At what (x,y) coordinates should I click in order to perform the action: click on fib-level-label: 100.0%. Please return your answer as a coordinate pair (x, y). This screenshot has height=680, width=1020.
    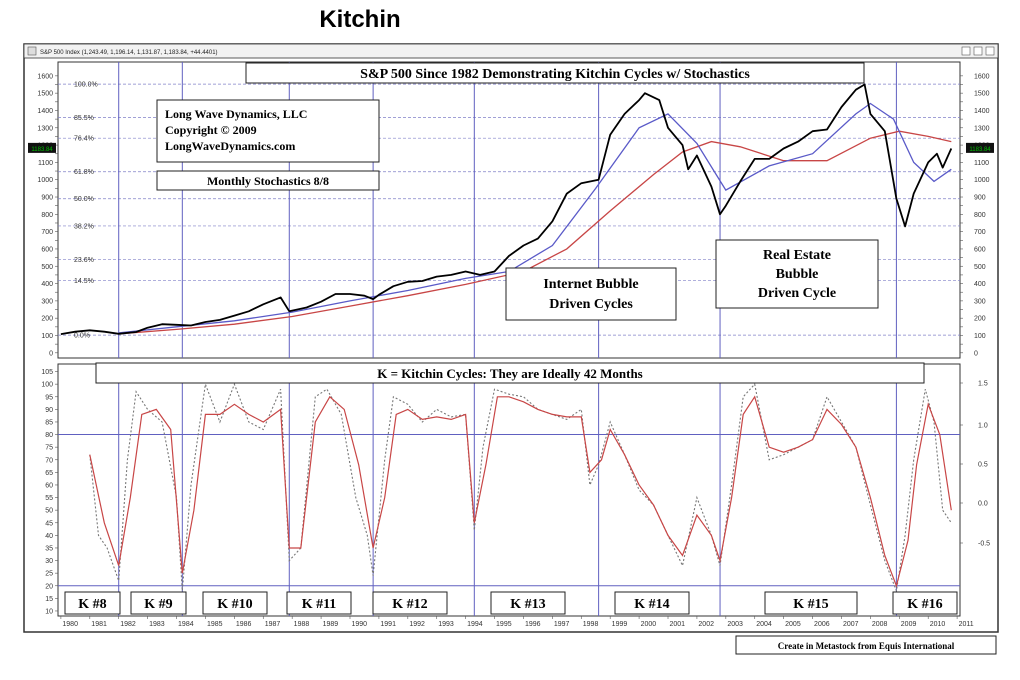
    Looking at the image, I should click on (86, 85).